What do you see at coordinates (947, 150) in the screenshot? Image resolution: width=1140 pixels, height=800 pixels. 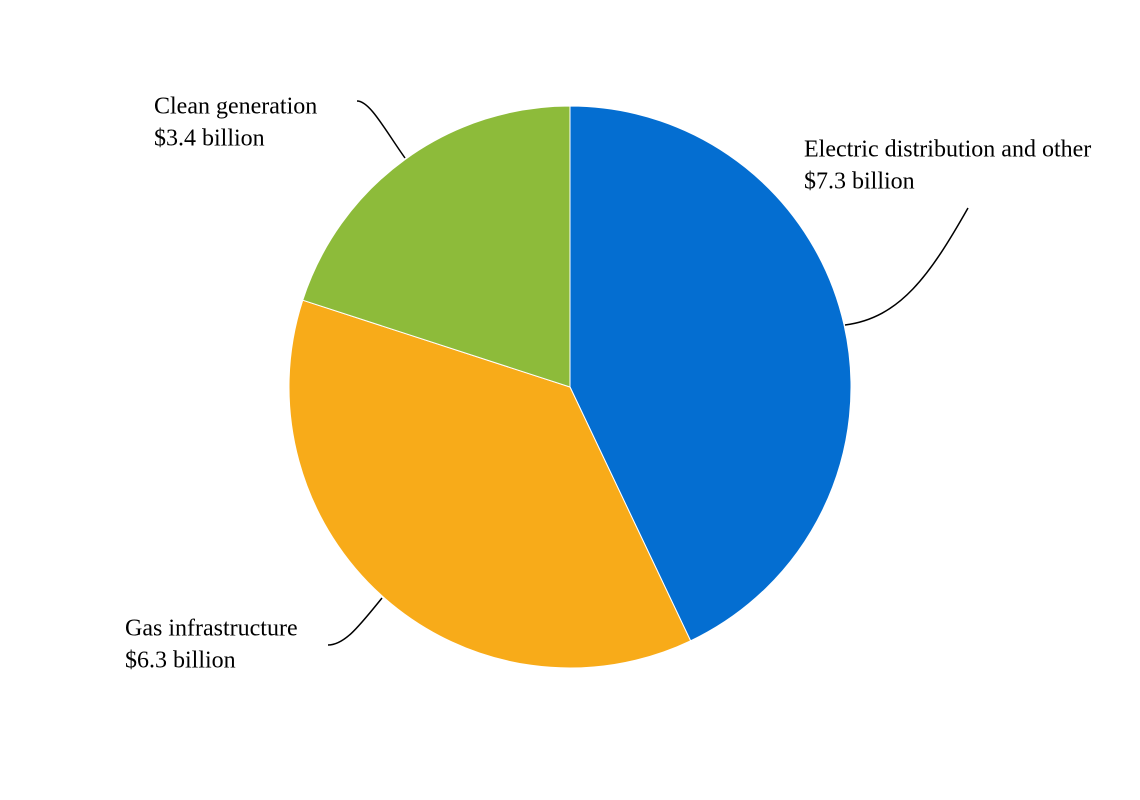 I see `slice-label: Electric distribution and other` at bounding box center [947, 150].